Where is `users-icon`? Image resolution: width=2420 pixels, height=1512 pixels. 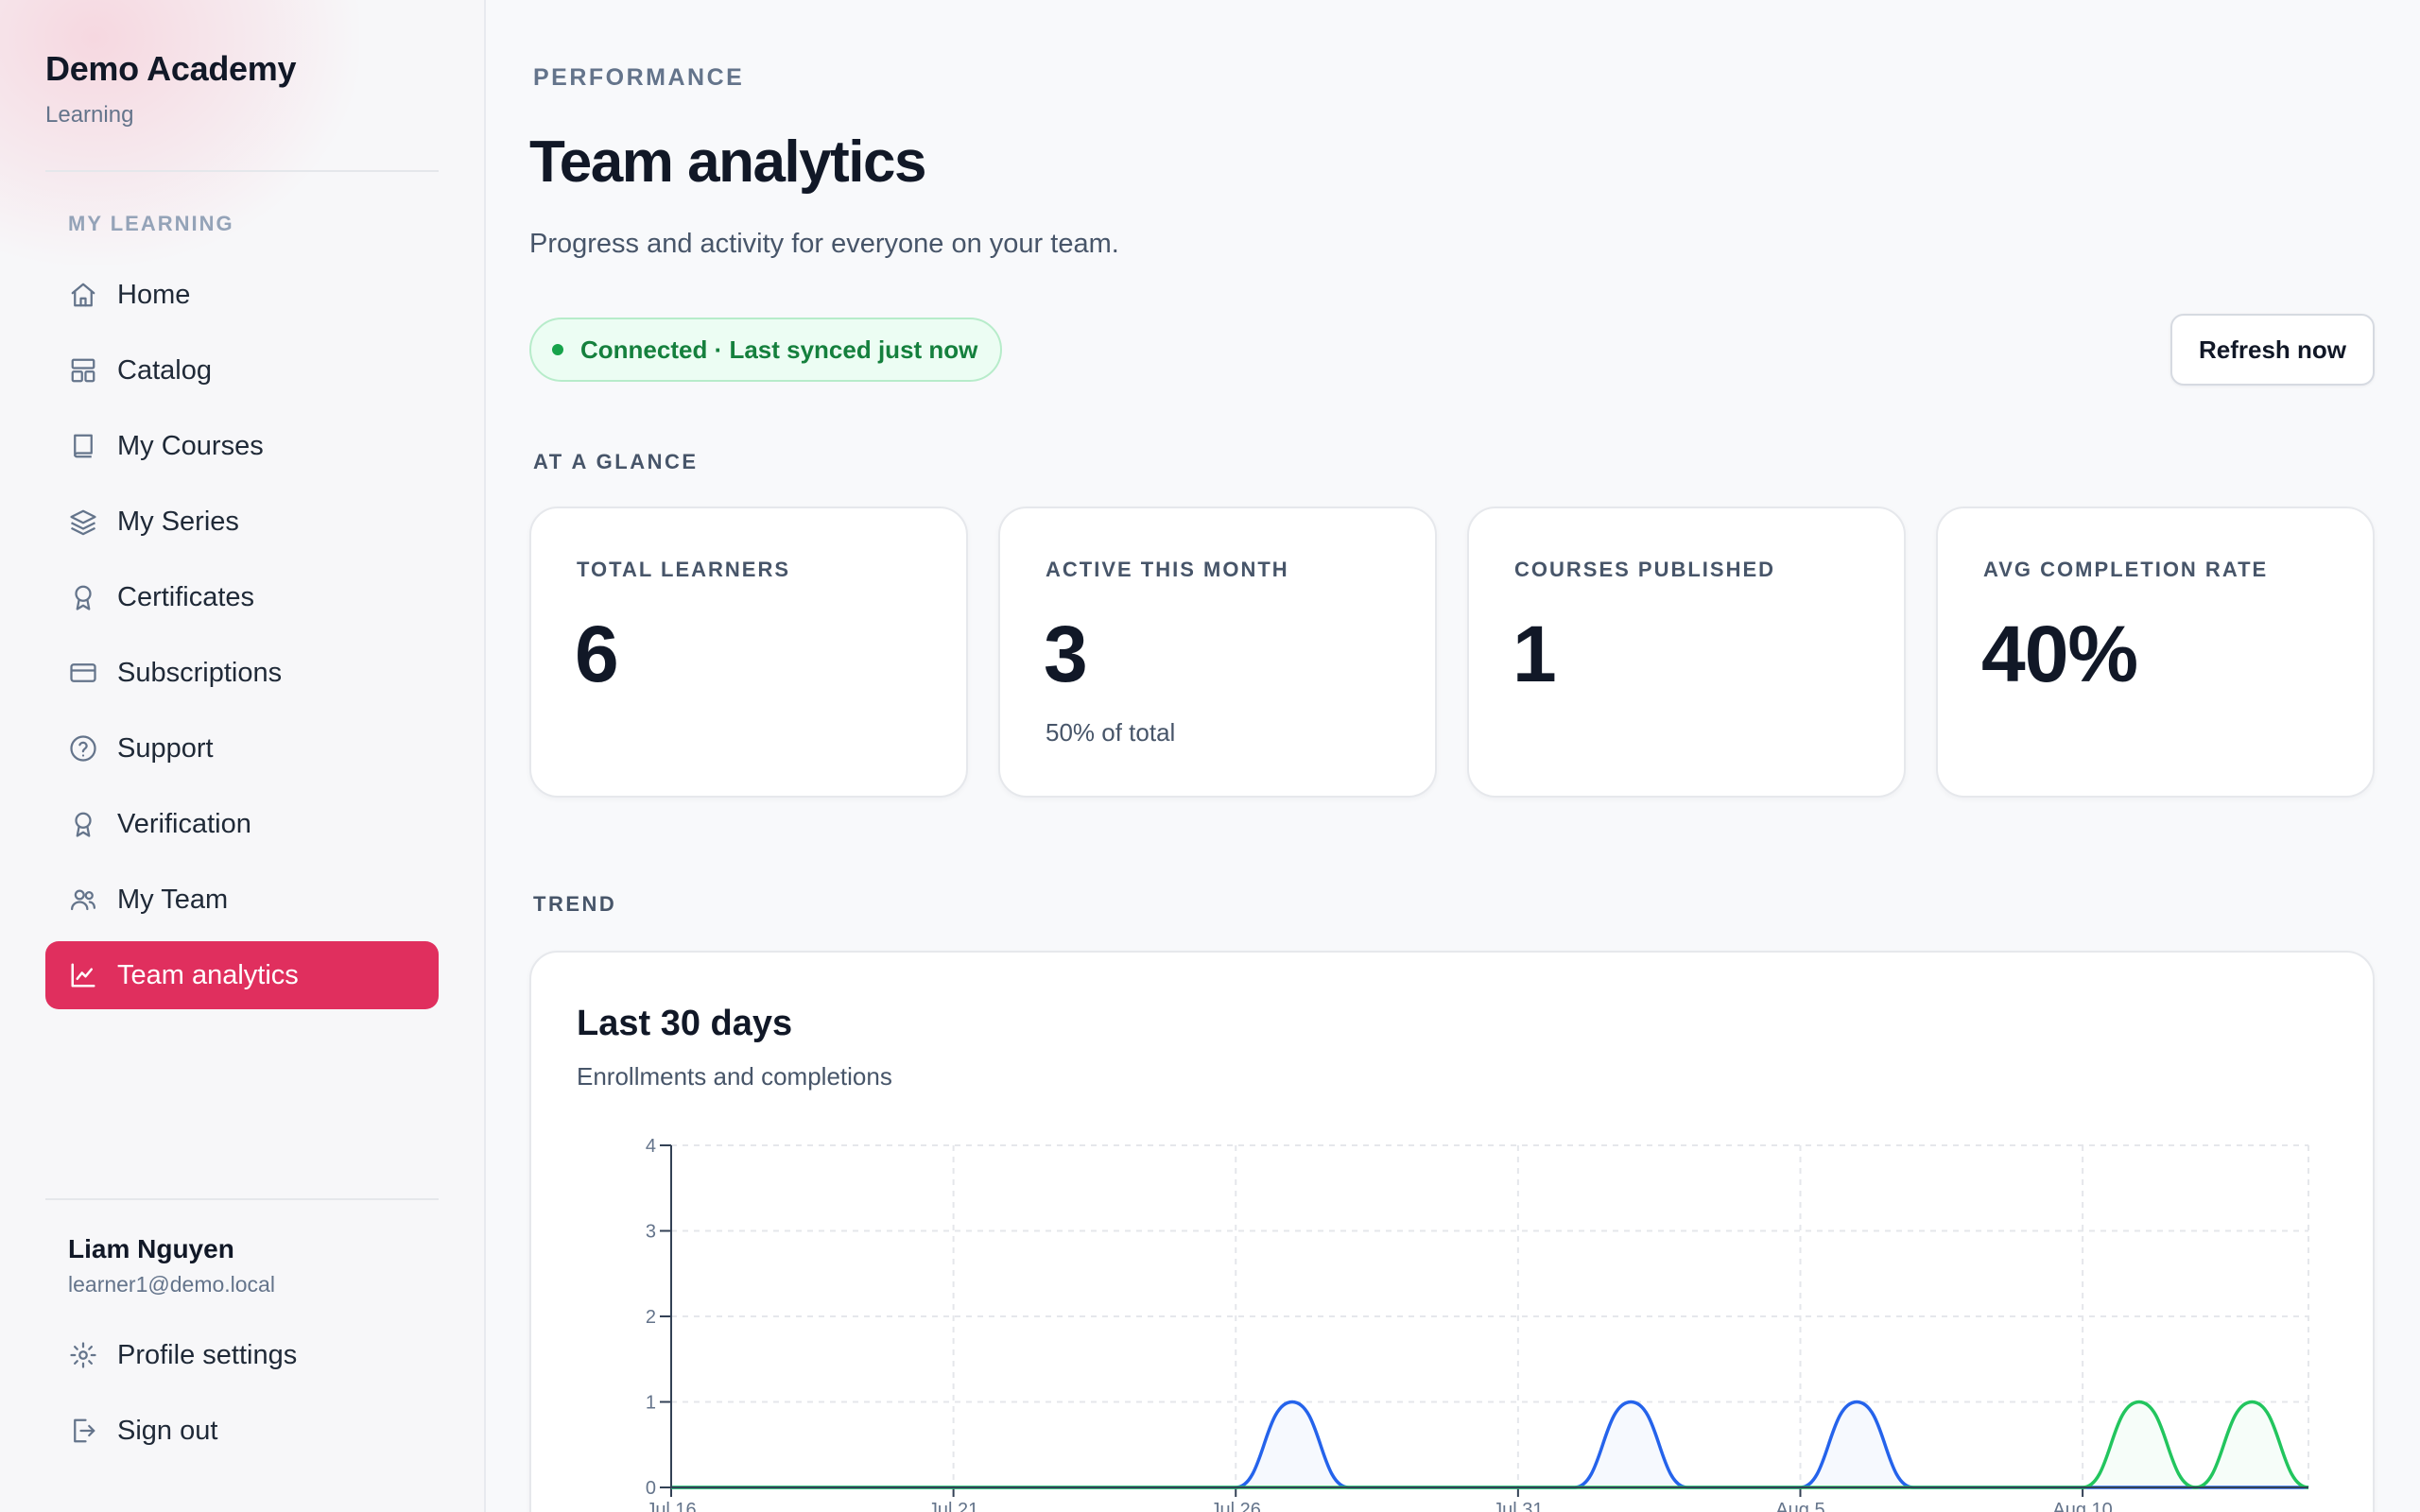 users-icon is located at coordinates (83, 900).